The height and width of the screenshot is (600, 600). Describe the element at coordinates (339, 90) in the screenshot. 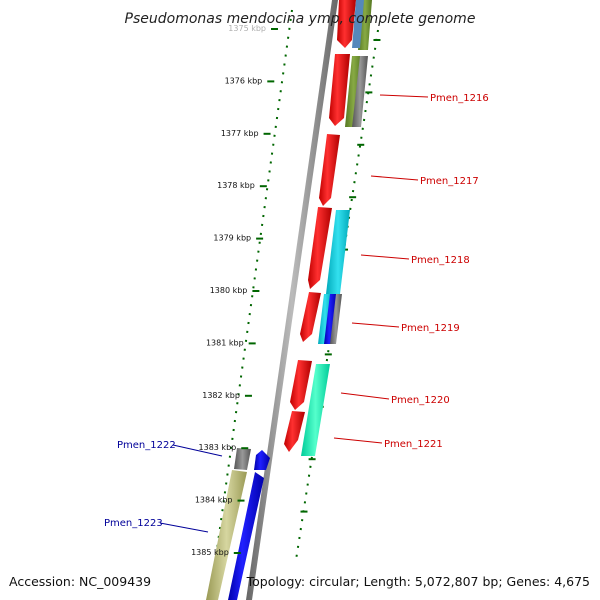

I see `cds-red-1216b` at that location.